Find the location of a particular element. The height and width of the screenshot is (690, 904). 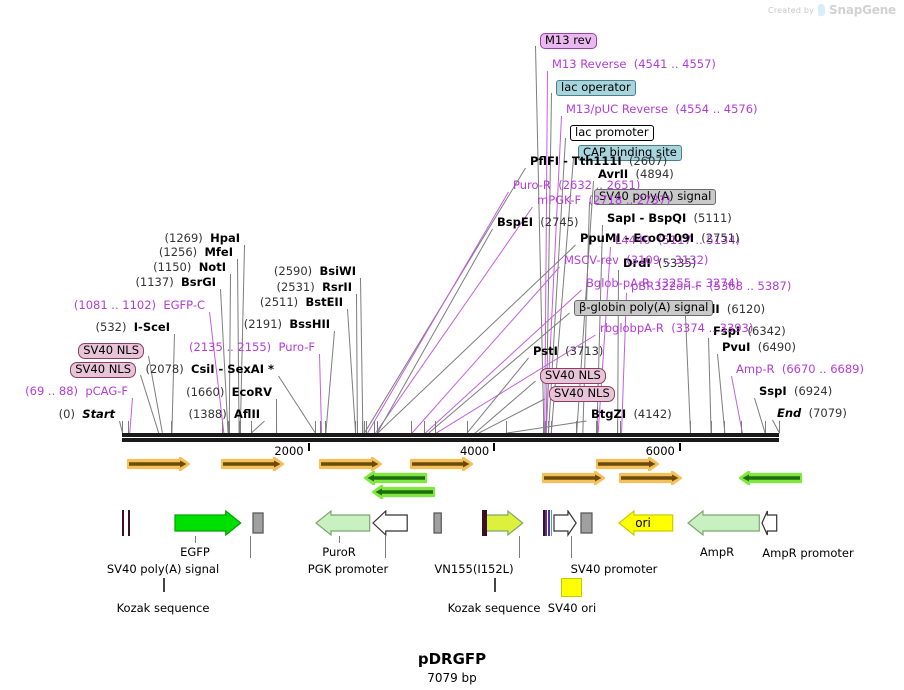

legend-label-0: Kozak sequence is located at coordinates (163, 608).